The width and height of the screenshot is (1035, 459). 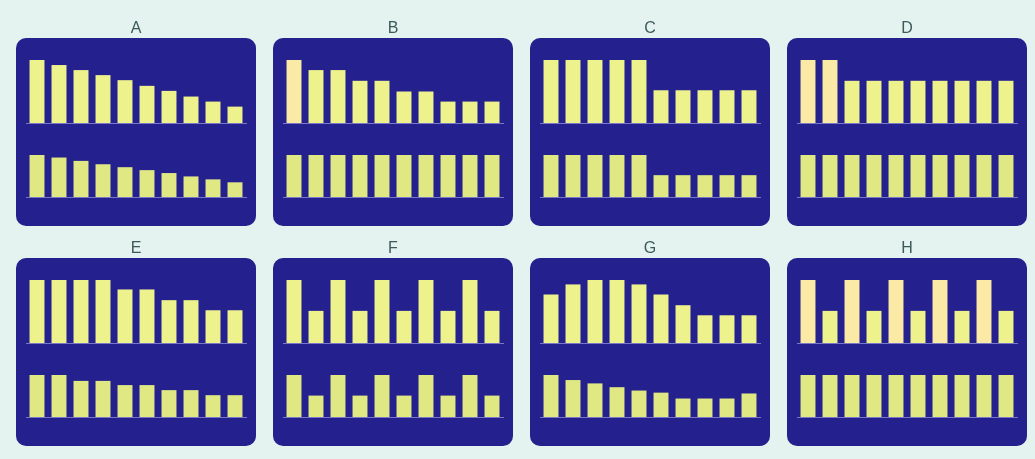 What do you see at coordinates (136, 28) in the screenshot?
I see `chart-title: A` at bounding box center [136, 28].